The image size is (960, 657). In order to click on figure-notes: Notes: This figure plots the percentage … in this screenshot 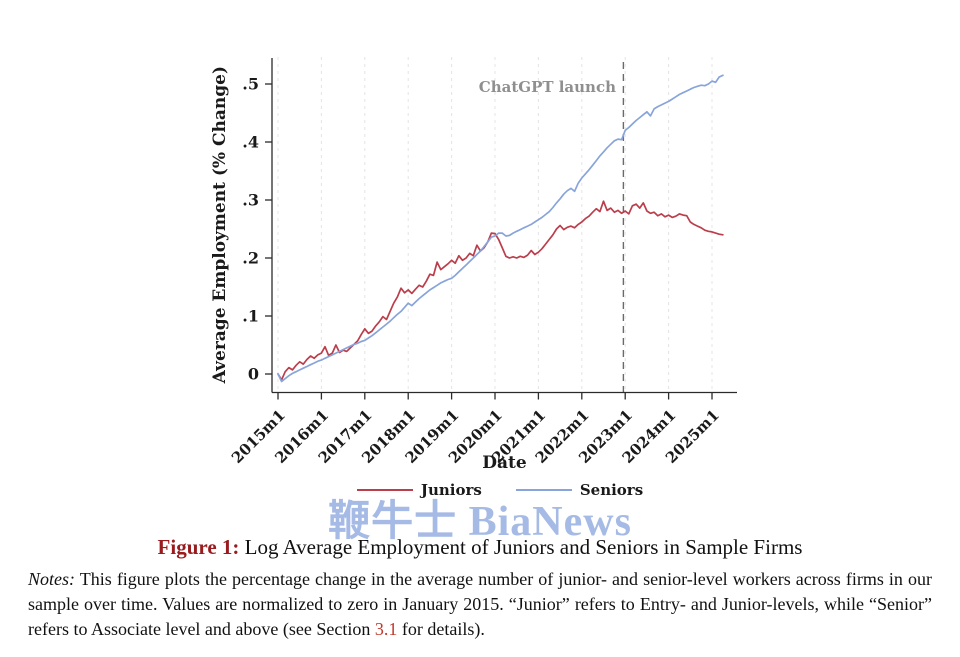, I will do `click(480, 604)`.